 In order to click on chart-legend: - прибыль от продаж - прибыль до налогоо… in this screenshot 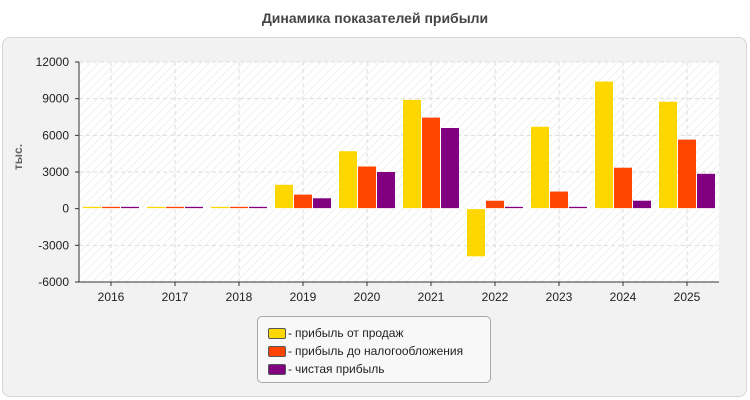, I will do `click(374, 349)`.